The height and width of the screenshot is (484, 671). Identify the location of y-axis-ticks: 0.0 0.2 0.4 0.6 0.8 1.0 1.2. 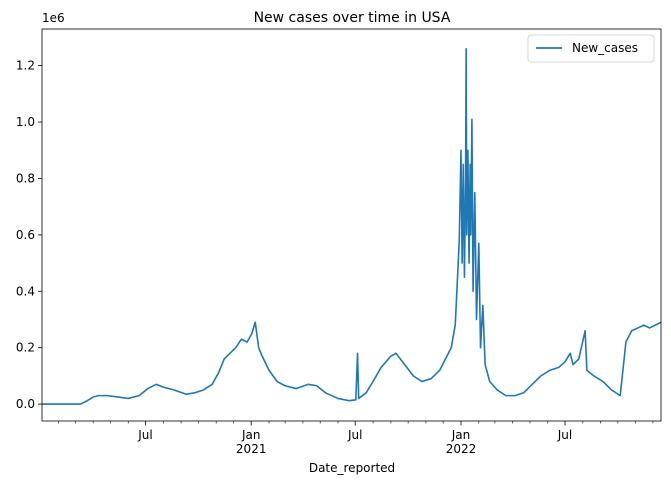
(29, 235).